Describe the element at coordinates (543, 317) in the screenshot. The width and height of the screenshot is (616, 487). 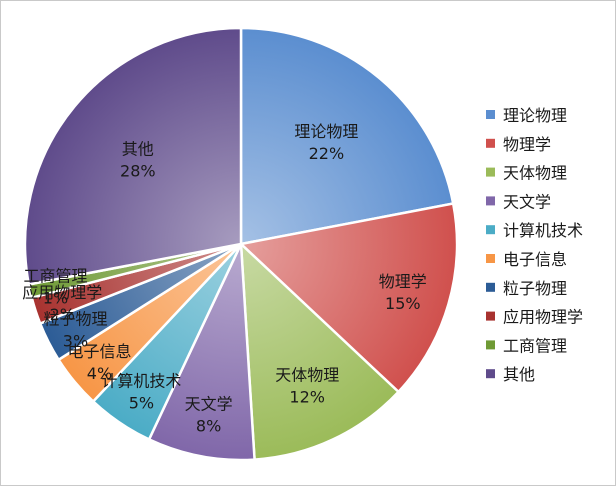
I see `legend-label: 应用物理学` at that location.